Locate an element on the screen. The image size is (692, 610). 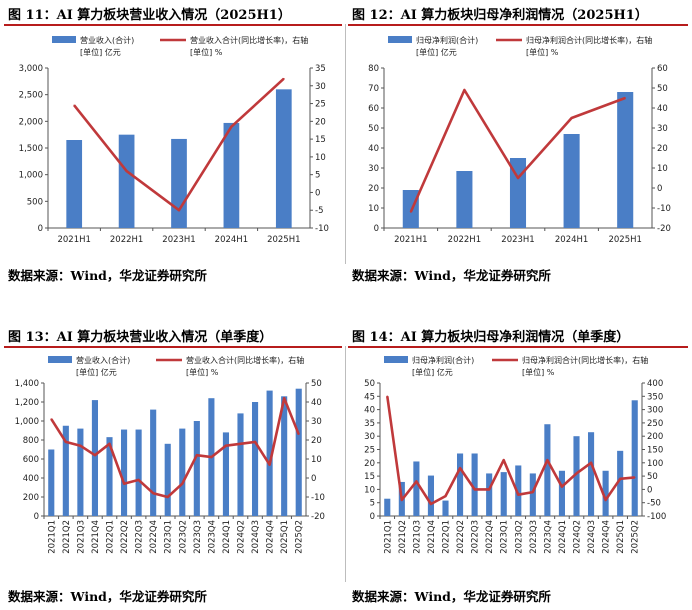
y-right-tick-label: 30 is located at coordinates (320, 87).